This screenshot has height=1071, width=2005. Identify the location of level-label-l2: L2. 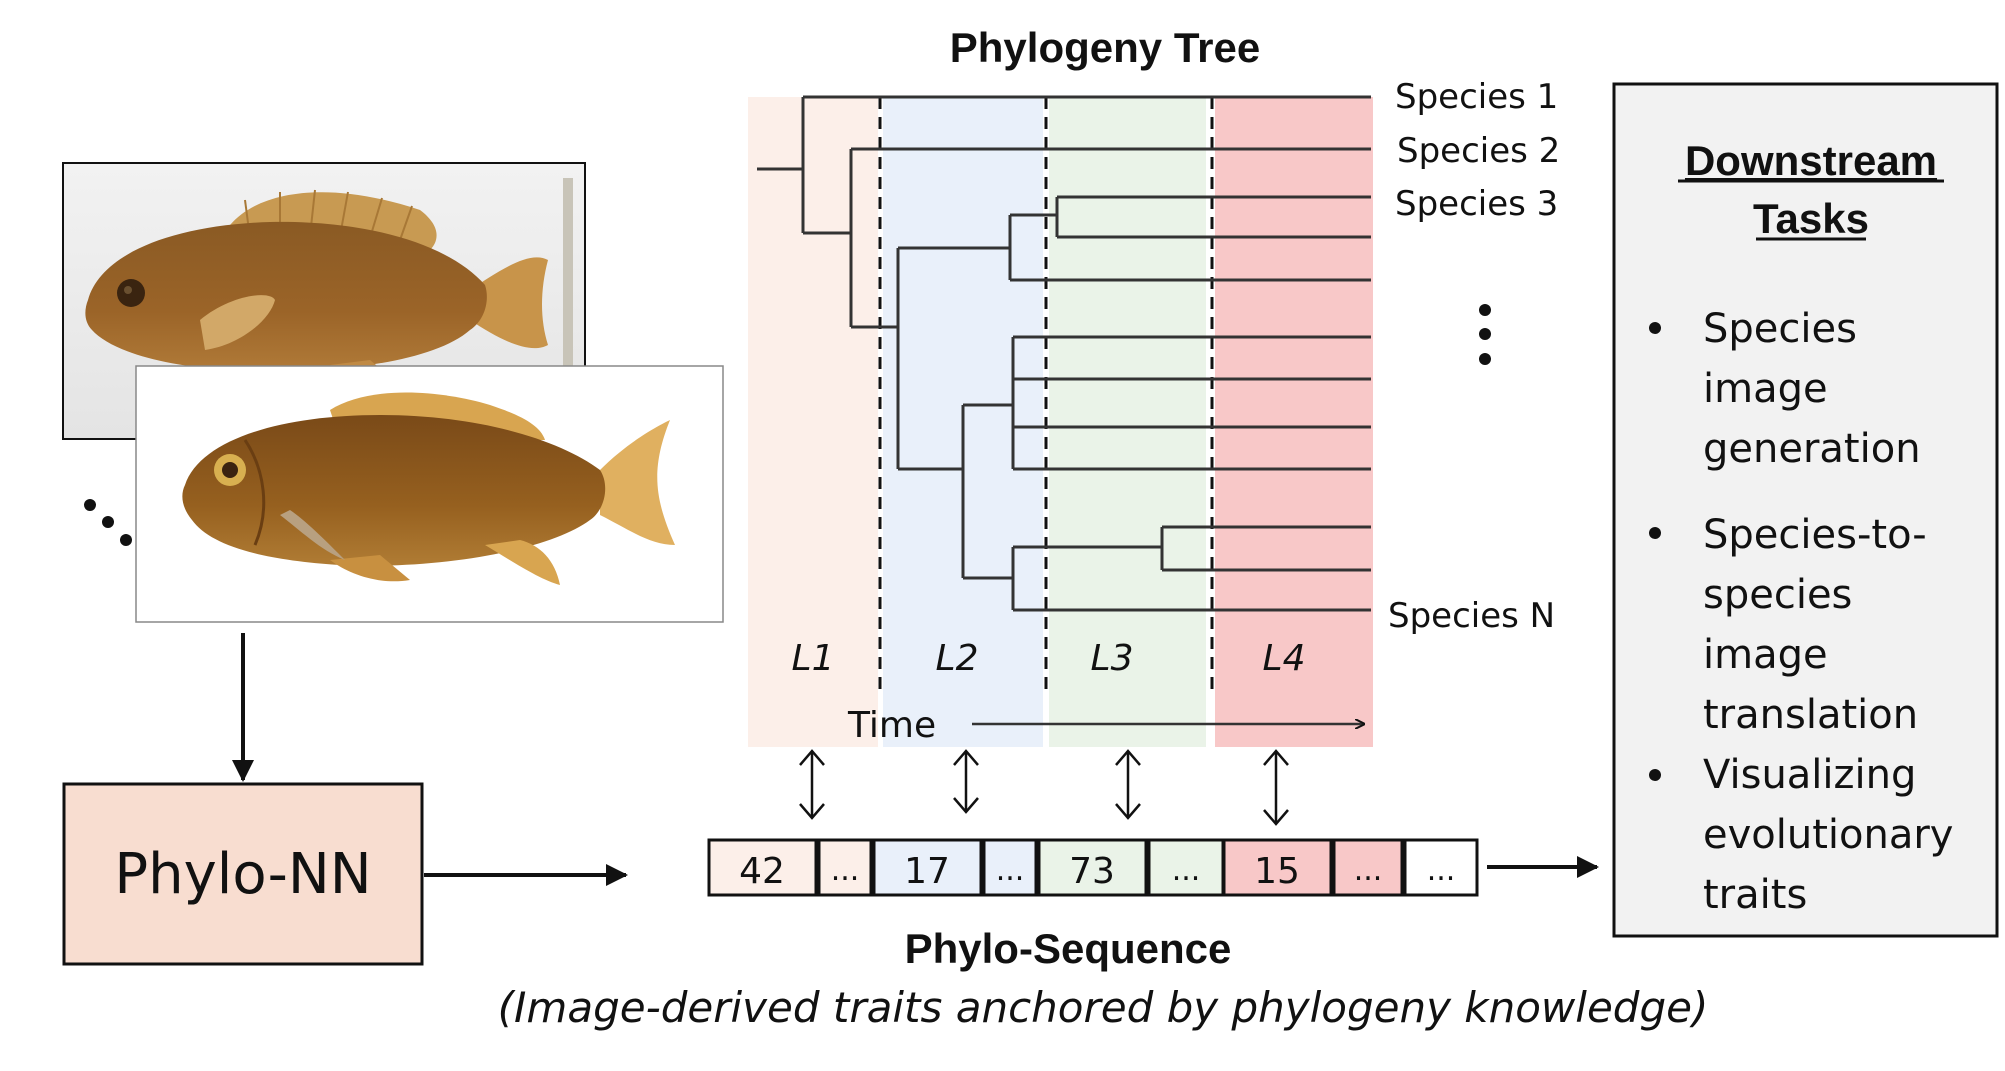
(957, 658).